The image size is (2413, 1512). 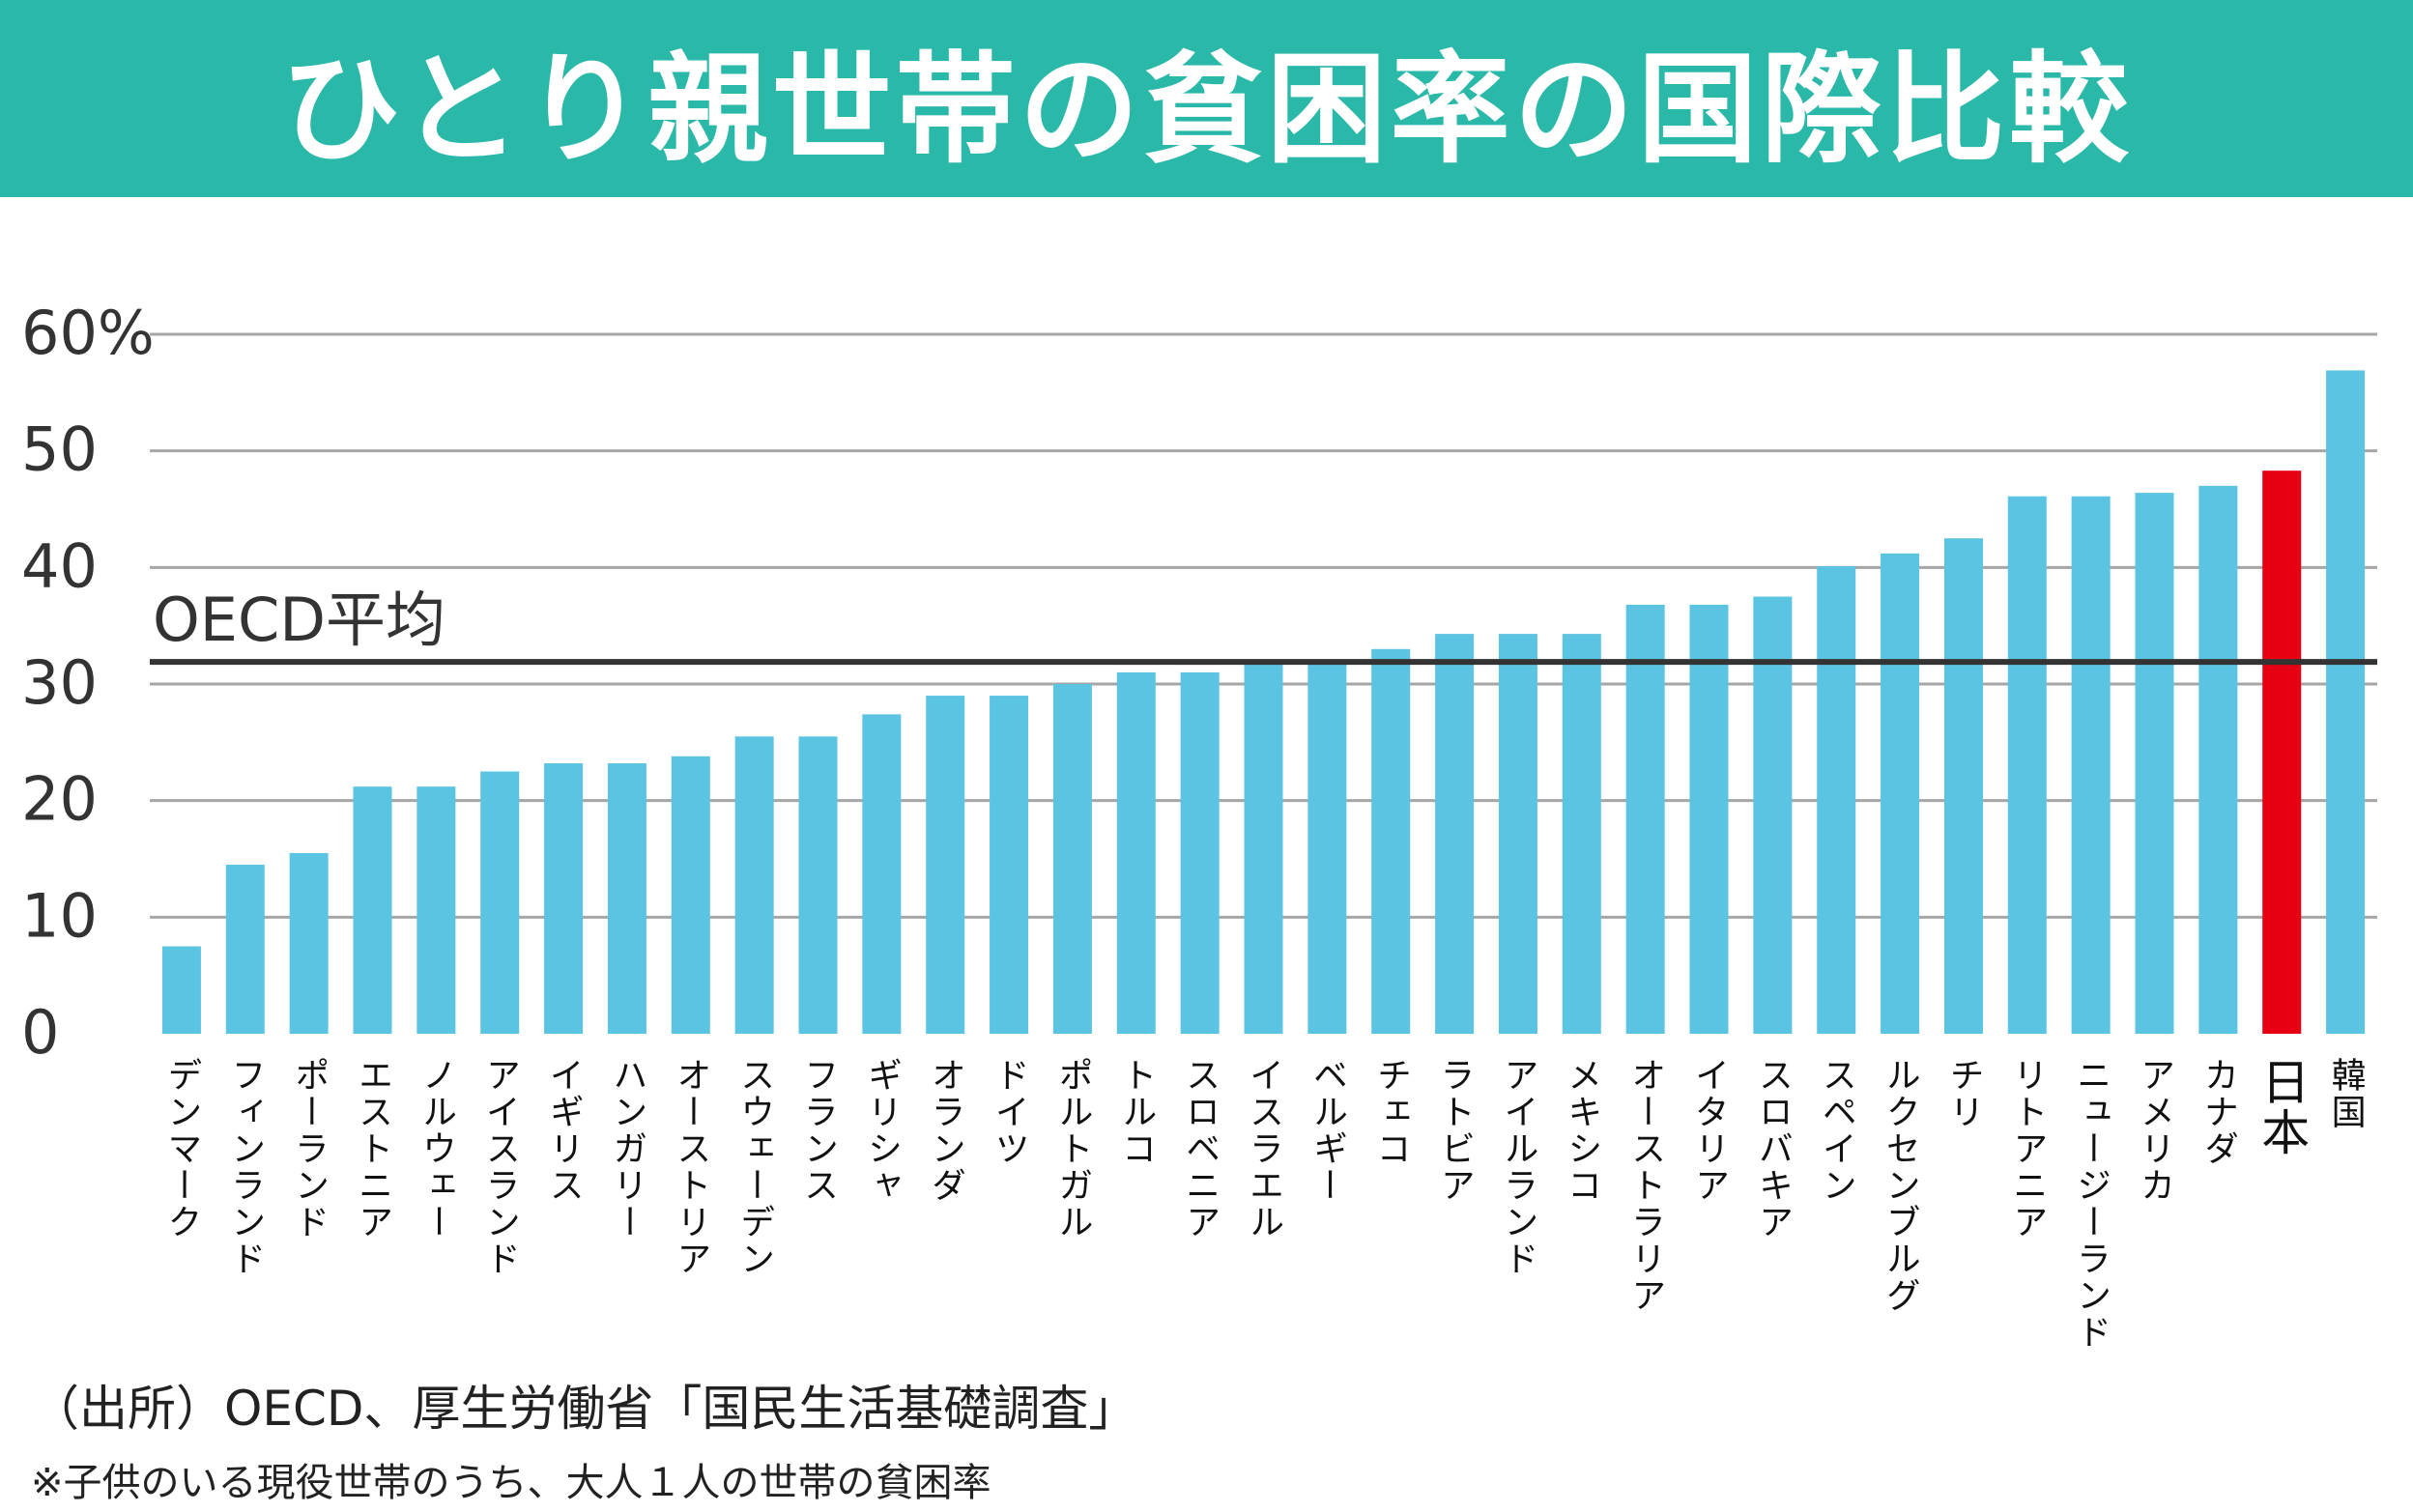 I want to click on x-tick-label: リトアニア, so click(x=2027, y=1149).